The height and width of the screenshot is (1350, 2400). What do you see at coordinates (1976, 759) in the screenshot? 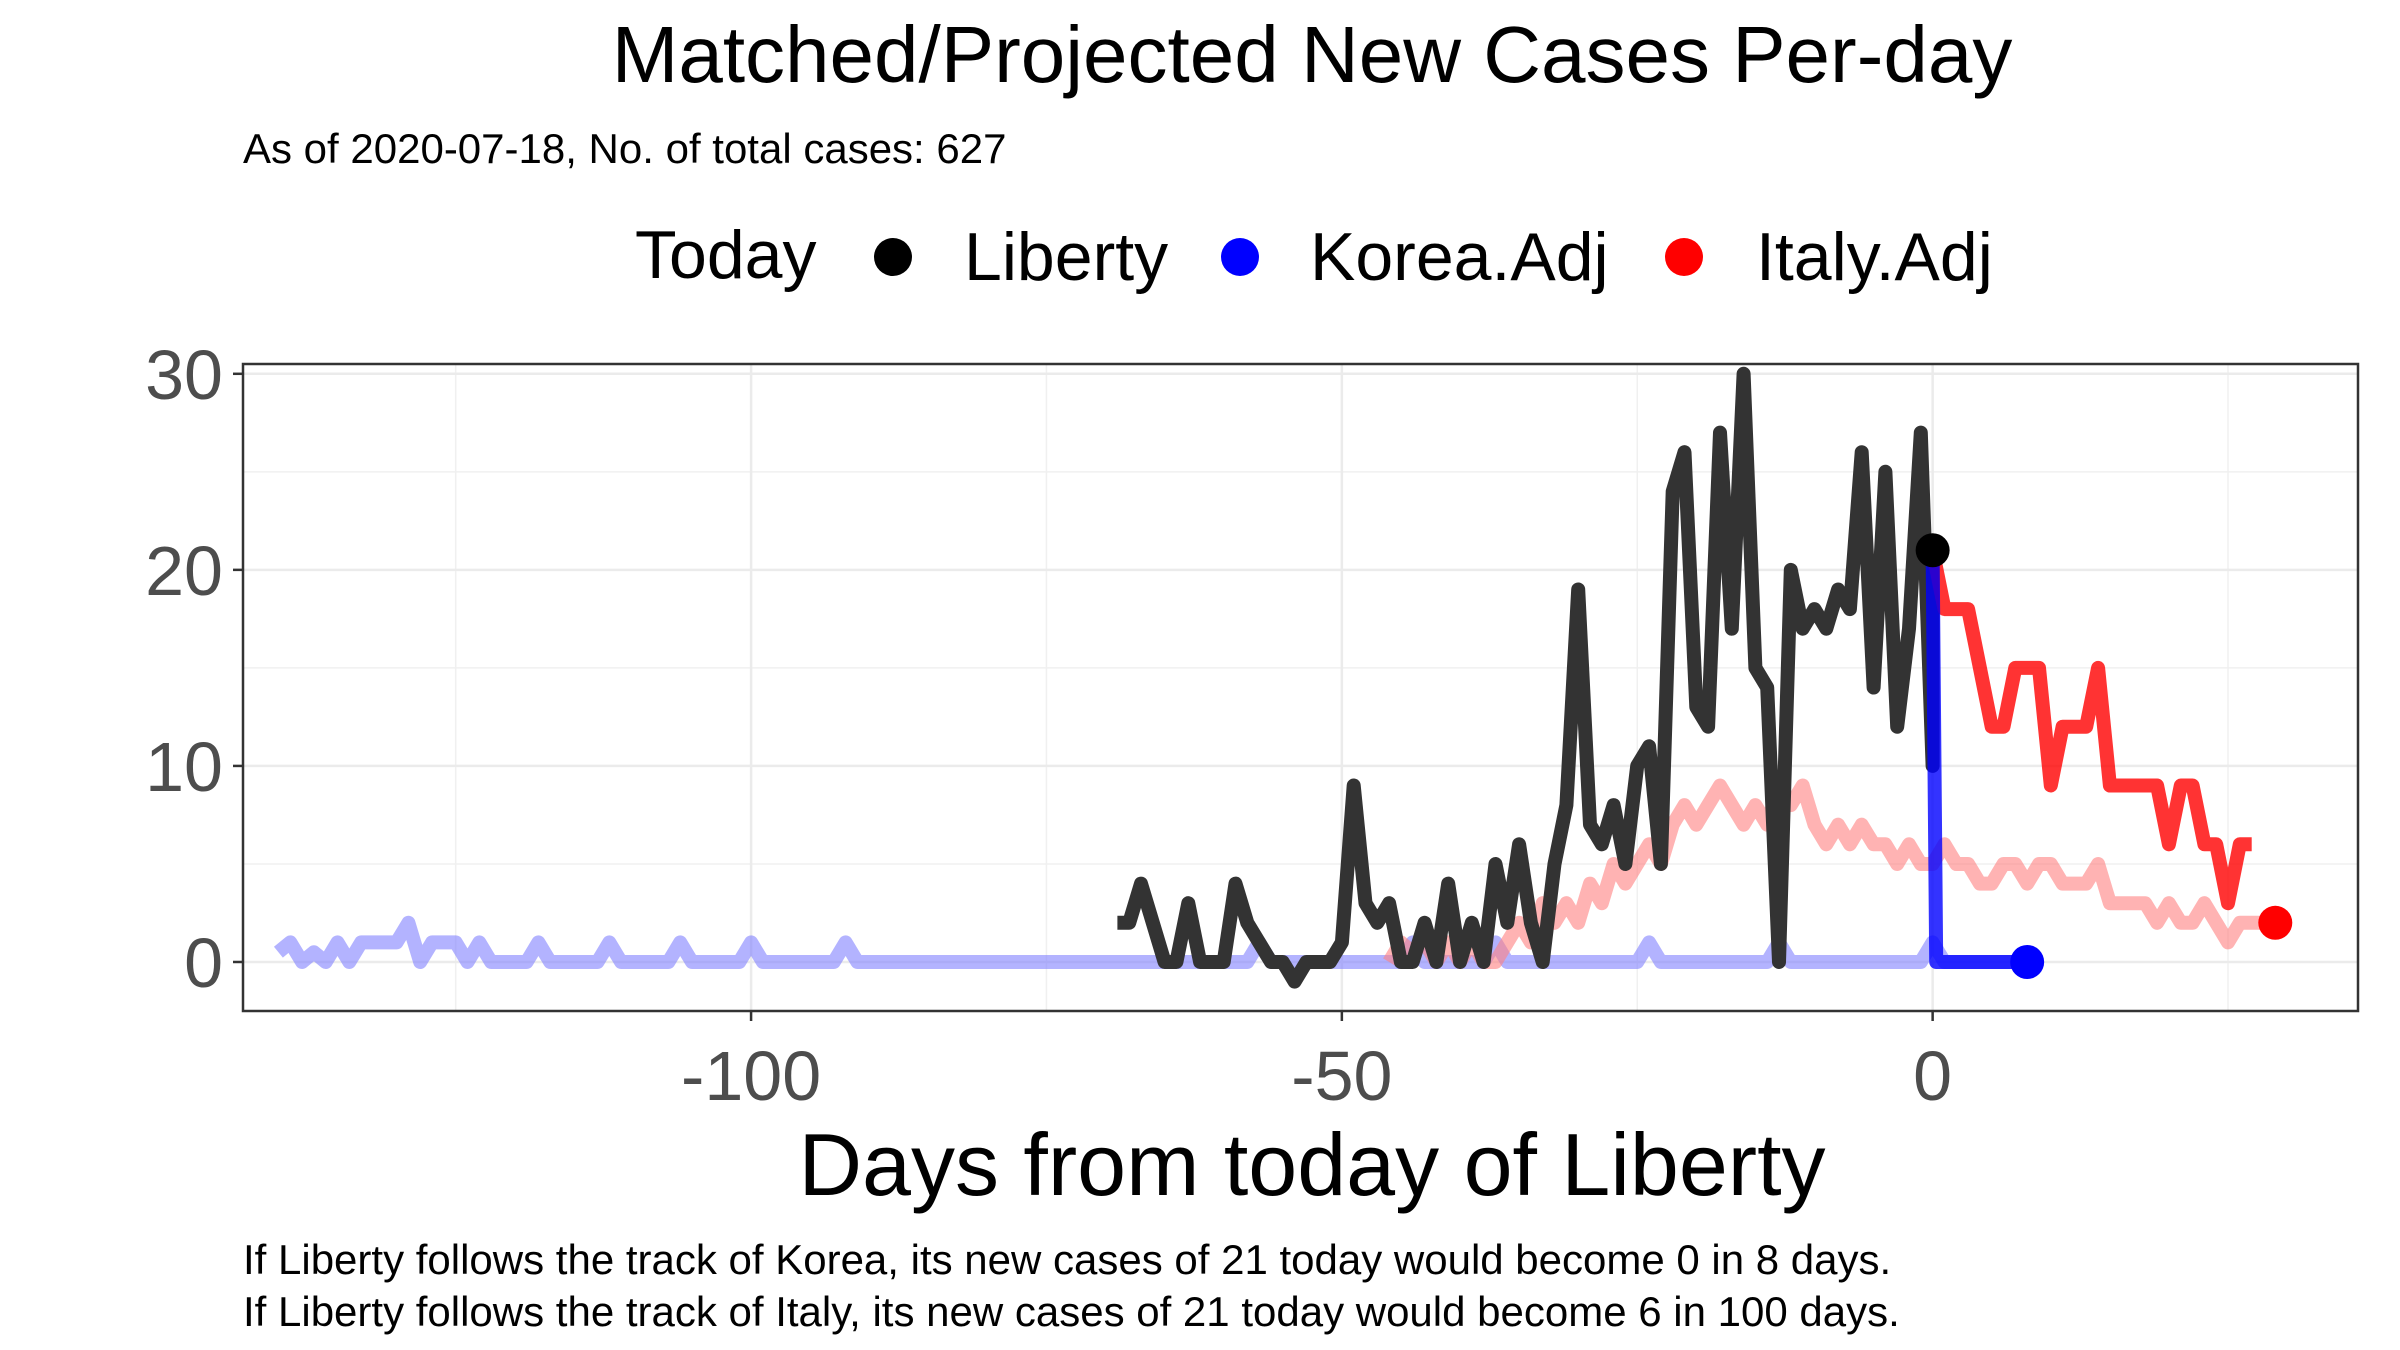
I see `series-line-korea-adj` at bounding box center [1976, 759].